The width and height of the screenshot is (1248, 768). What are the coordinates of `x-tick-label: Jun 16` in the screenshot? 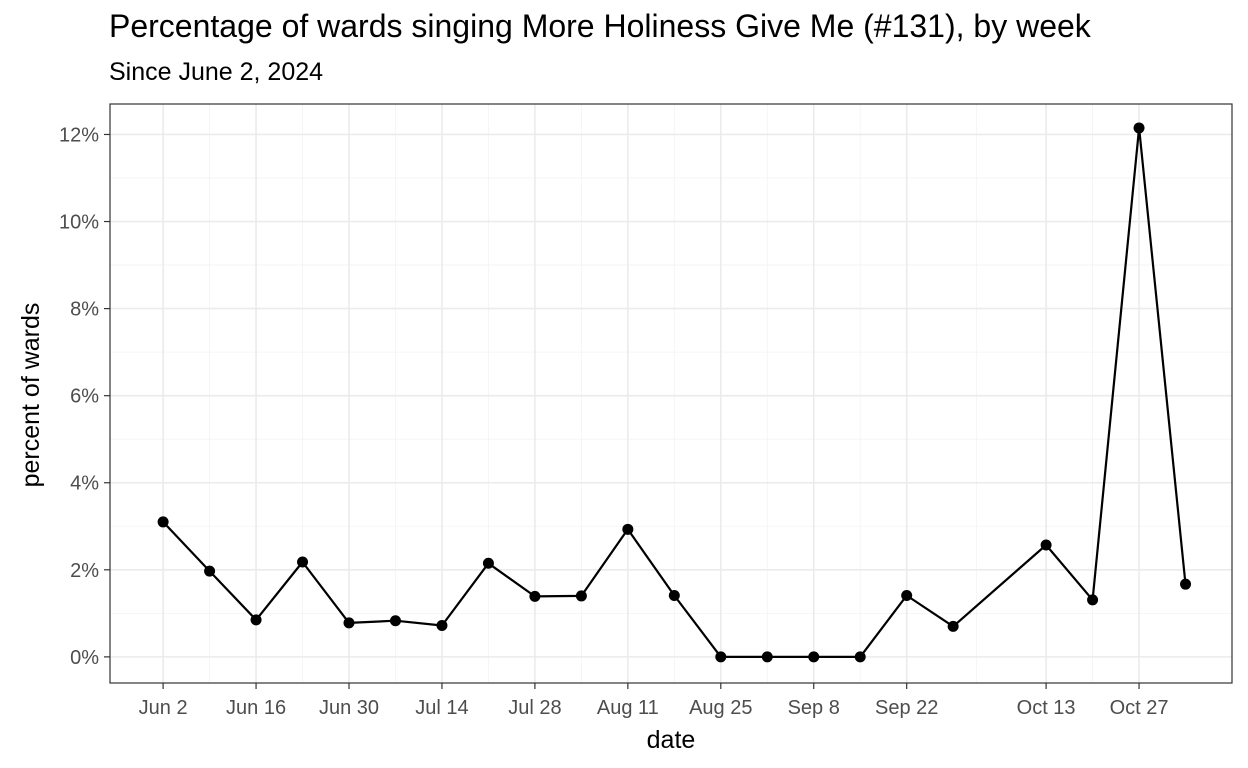 It's located at (256, 708).